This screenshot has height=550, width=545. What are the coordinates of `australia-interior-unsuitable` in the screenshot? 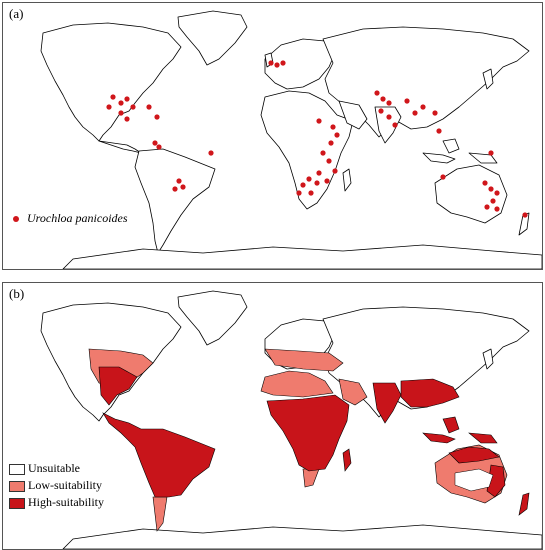 It's located at (474, 480).